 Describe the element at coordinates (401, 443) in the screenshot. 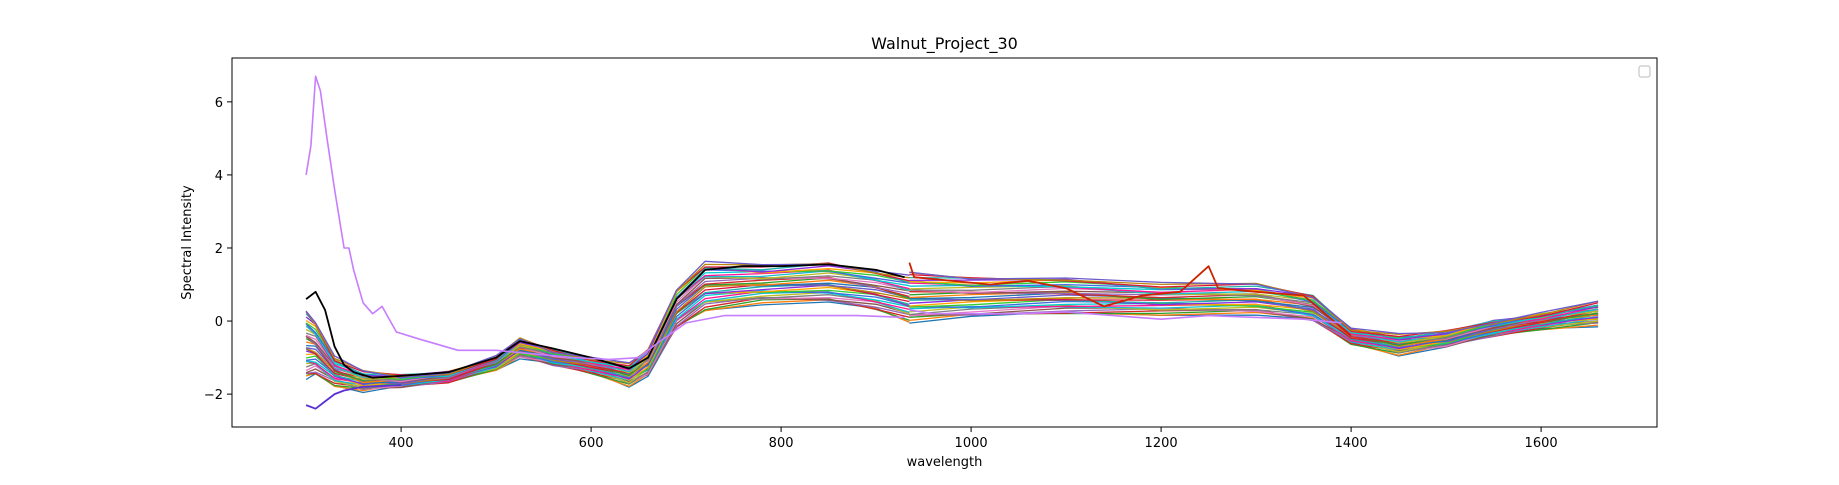

I see `x-tick-label: 400` at that location.